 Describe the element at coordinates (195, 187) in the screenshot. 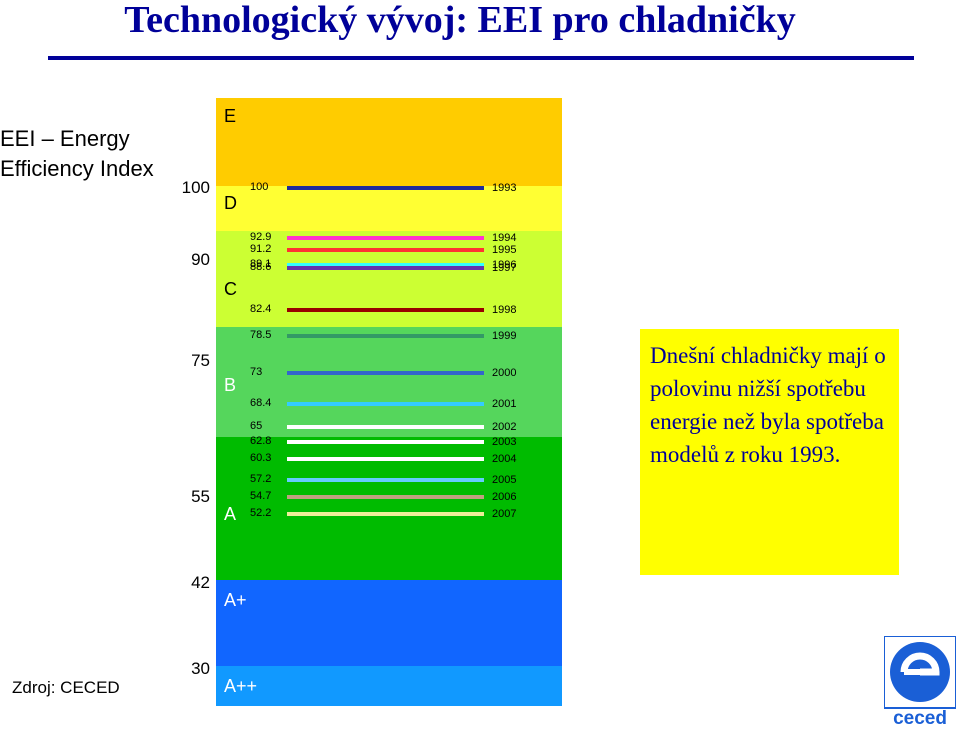

I see `y-tick-100: 100` at that location.